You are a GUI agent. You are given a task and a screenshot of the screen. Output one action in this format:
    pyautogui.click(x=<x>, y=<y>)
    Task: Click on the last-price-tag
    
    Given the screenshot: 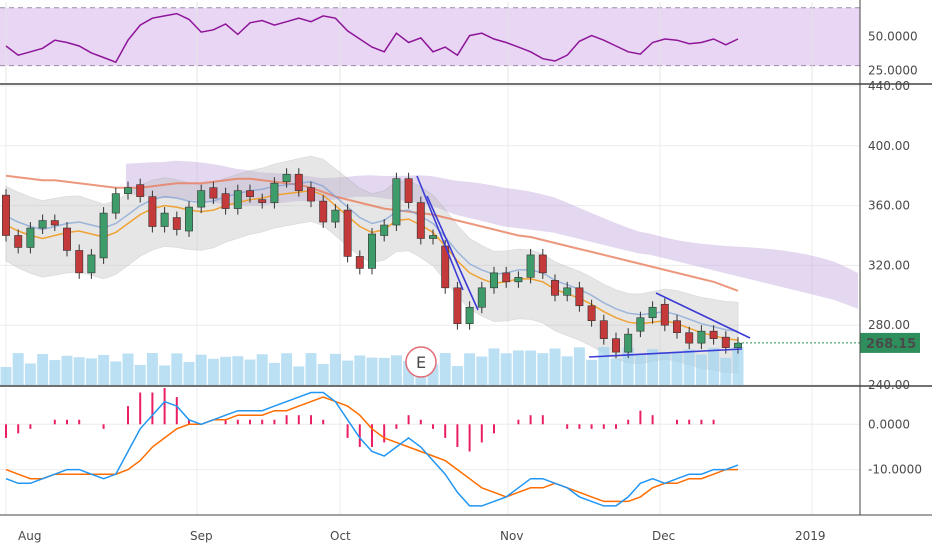 What is the action you would take?
    pyautogui.click(x=890, y=342)
    